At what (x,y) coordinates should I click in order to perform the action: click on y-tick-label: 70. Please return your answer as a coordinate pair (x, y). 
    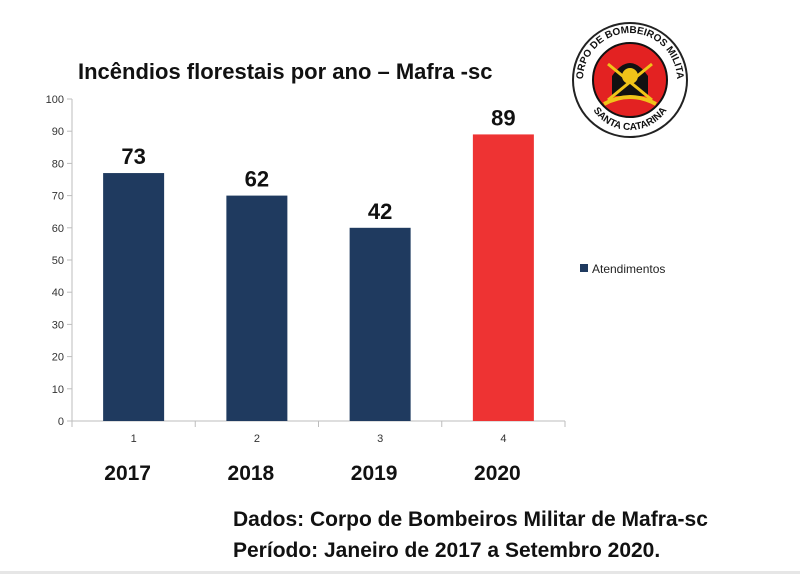
    Looking at the image, I should click on (58, 197).